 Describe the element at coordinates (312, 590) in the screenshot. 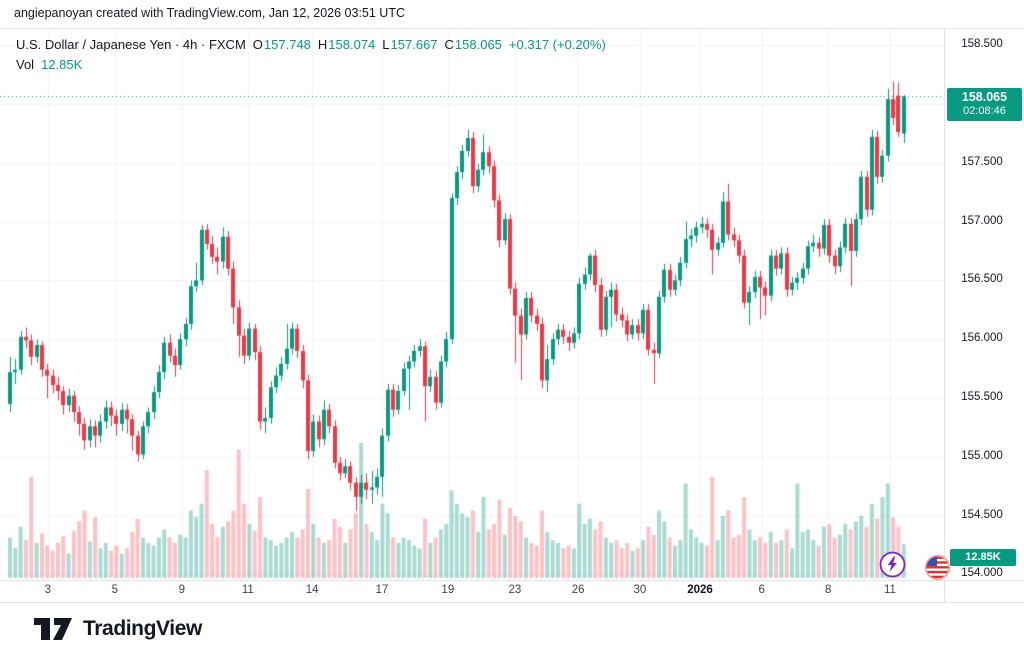

I see `time-tick-label: 14` at that location.